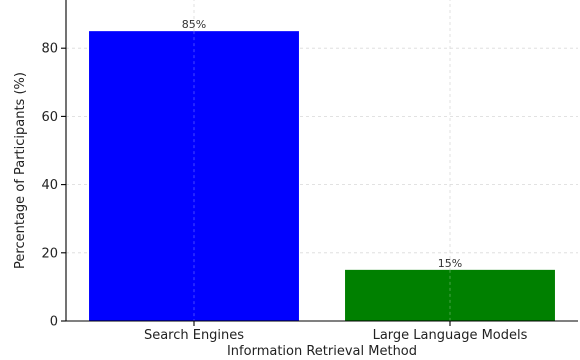  Describe the element at coordinates (450, 335) in the screenshot. I see `x-tick-label: Large Language Models` at that location.